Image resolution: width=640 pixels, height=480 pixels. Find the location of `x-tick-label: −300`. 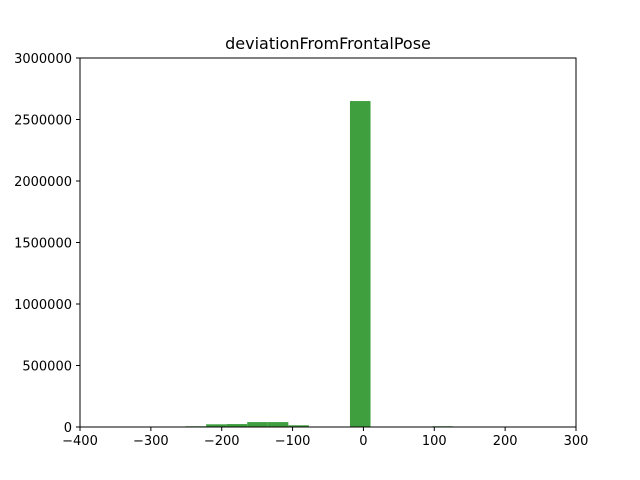

x-tick-label: −300 is located at coordinates (151, 441).